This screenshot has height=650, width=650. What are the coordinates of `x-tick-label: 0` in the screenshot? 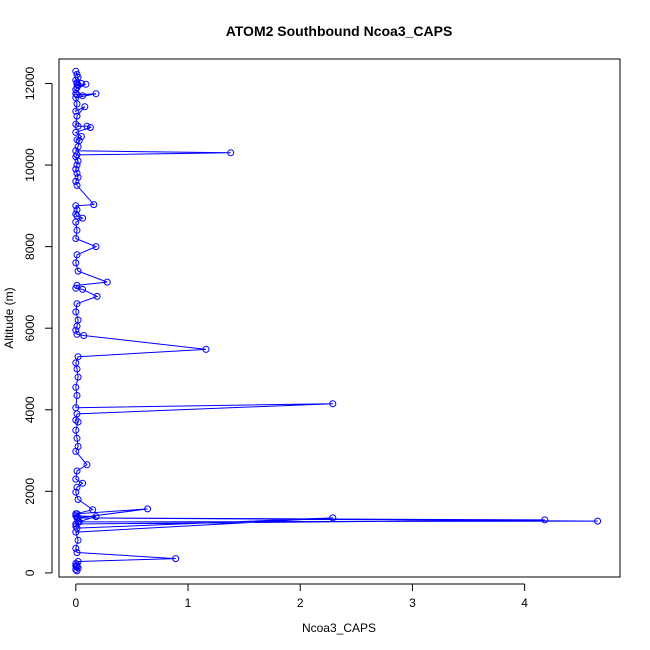 It's located at (75, 603).